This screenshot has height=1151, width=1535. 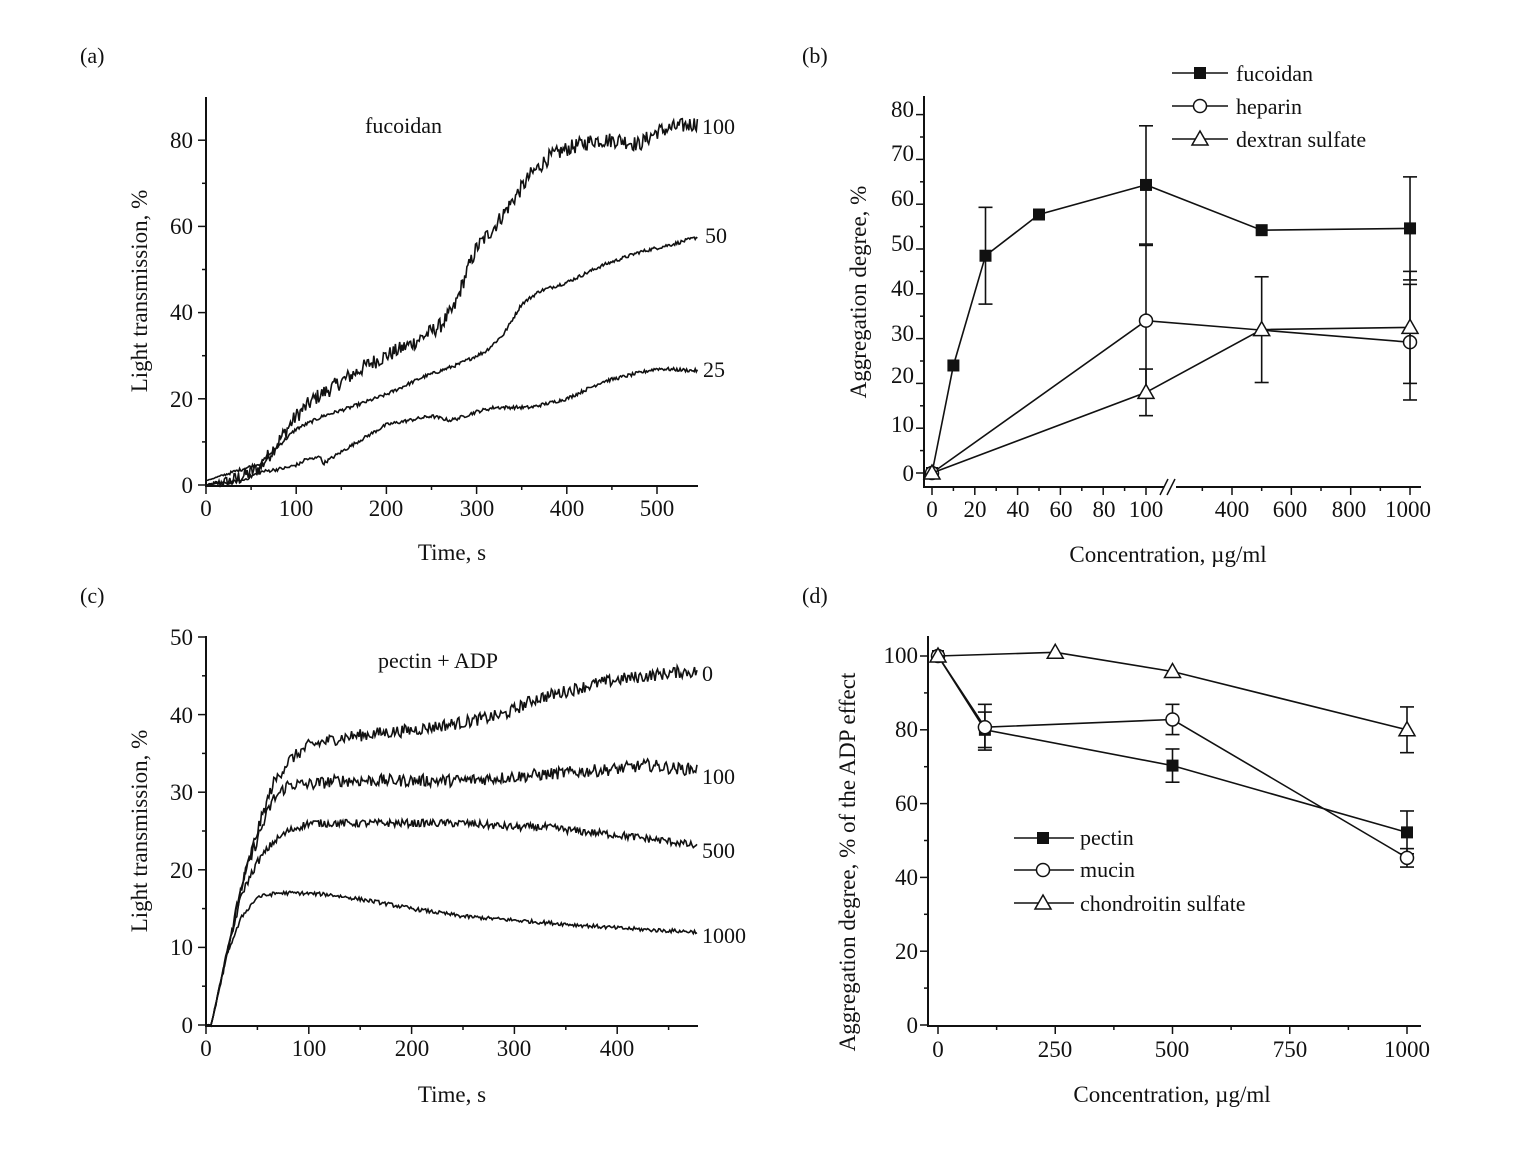 I want to click on x-tick-label: 300, so click(x=514, y=1048).